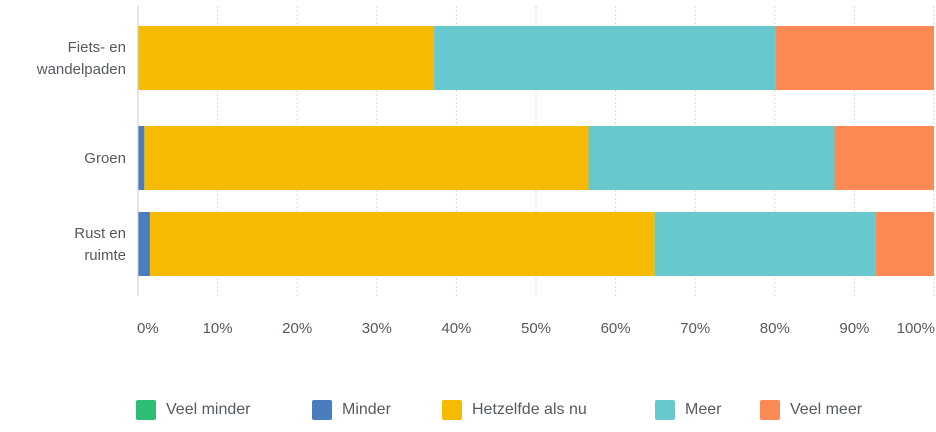  I want to click on x-tick-label: 40%, so click(456, 328).